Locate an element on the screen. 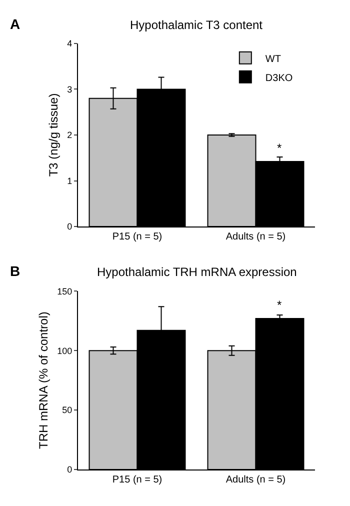 The width and height of the screenshot is (350, 506). y-tick-label: 4 is located at coordinates (69, 43).